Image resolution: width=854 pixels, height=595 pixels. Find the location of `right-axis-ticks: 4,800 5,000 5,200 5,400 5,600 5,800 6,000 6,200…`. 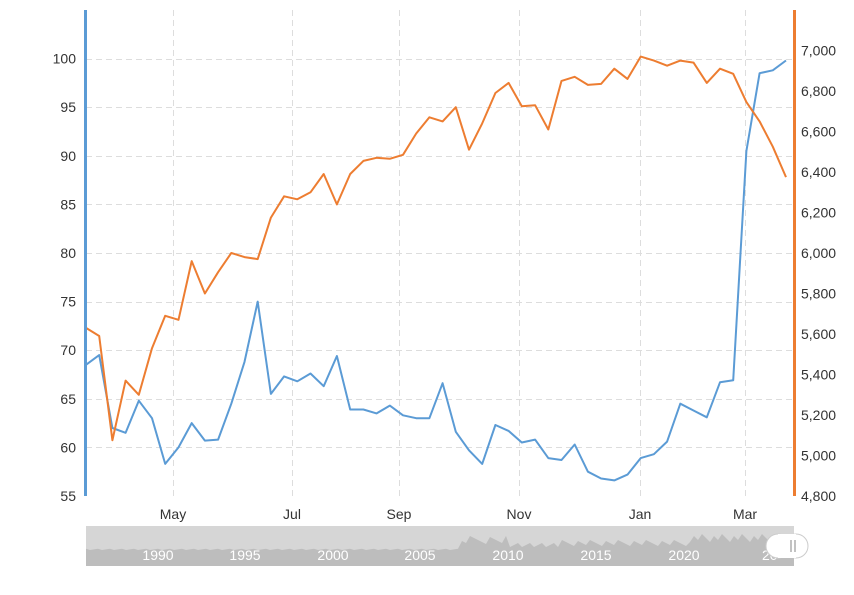

right-axis-ticks: 4,800 5,000 5,200 5,400 5,600 5,800 6,000 6,200… is located at coordinates (818, 274).